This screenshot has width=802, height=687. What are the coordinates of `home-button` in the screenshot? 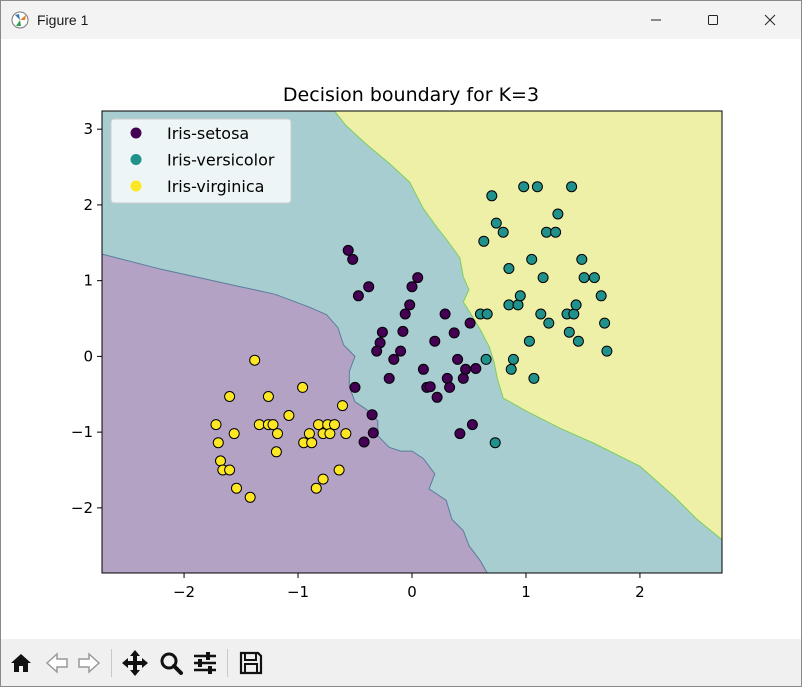 It's located at (21, 663).